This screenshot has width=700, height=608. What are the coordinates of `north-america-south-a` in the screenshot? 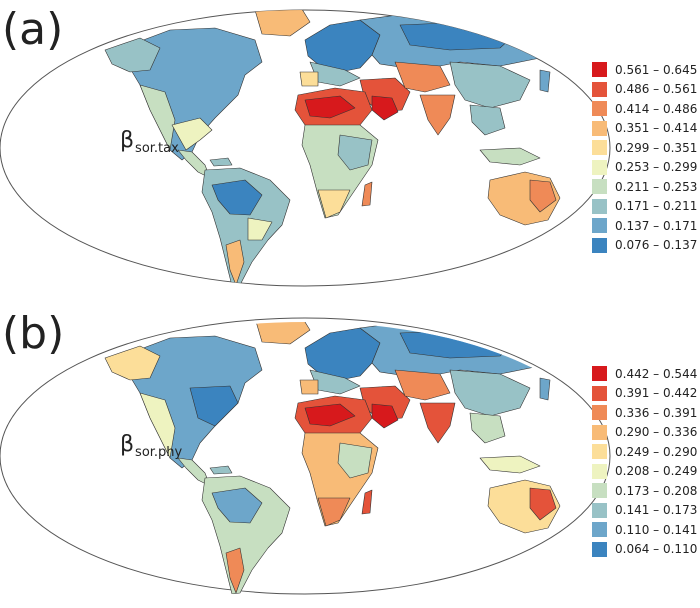 It's located at (192, 134).